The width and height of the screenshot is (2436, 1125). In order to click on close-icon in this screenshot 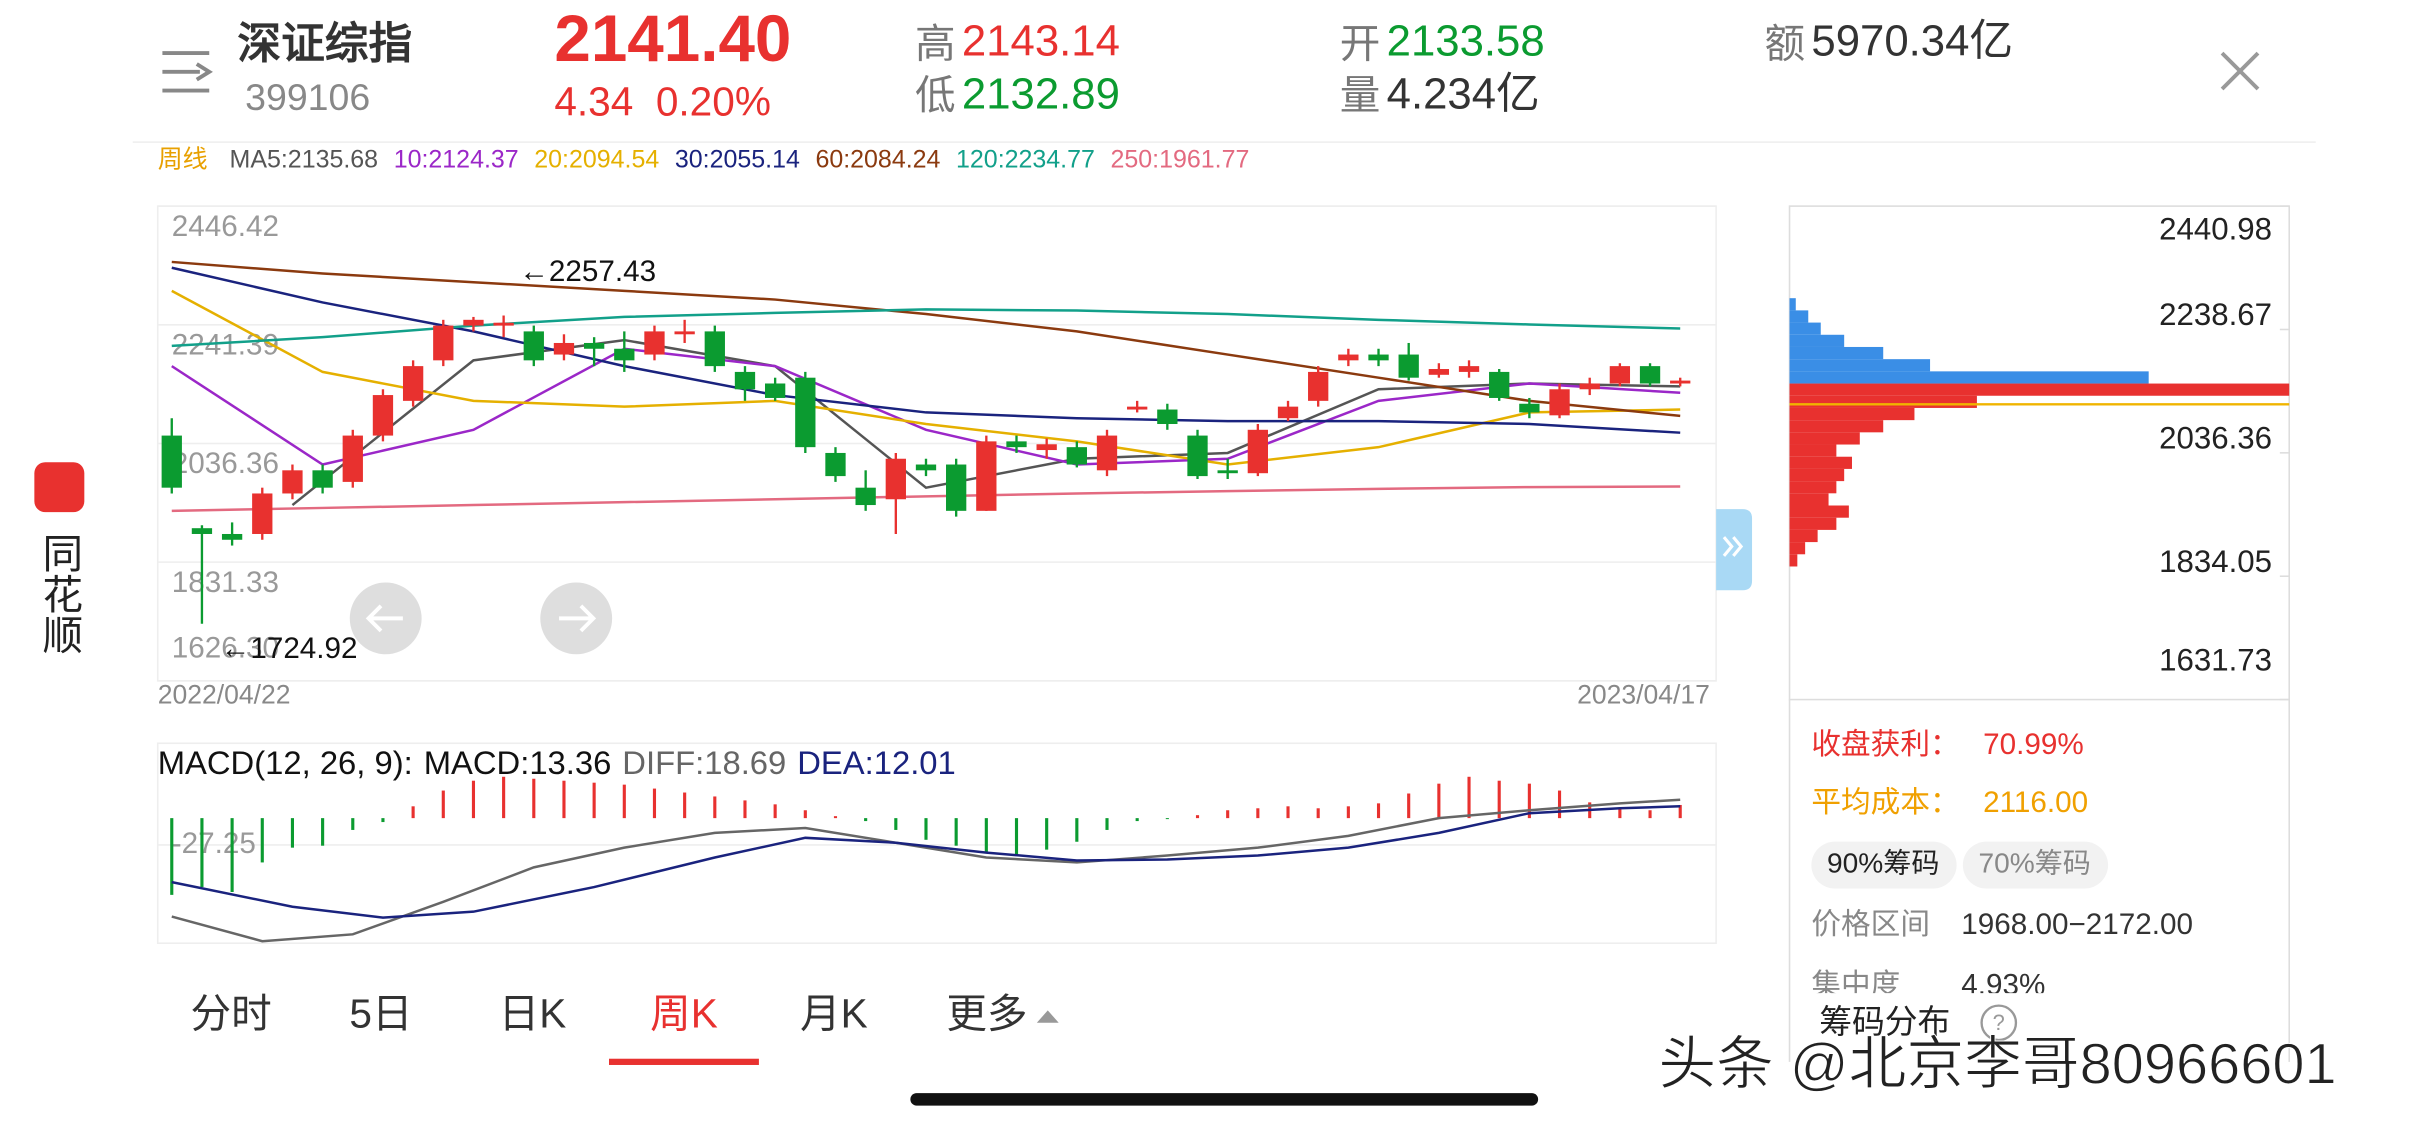, I will do `click(2240, 71)`.